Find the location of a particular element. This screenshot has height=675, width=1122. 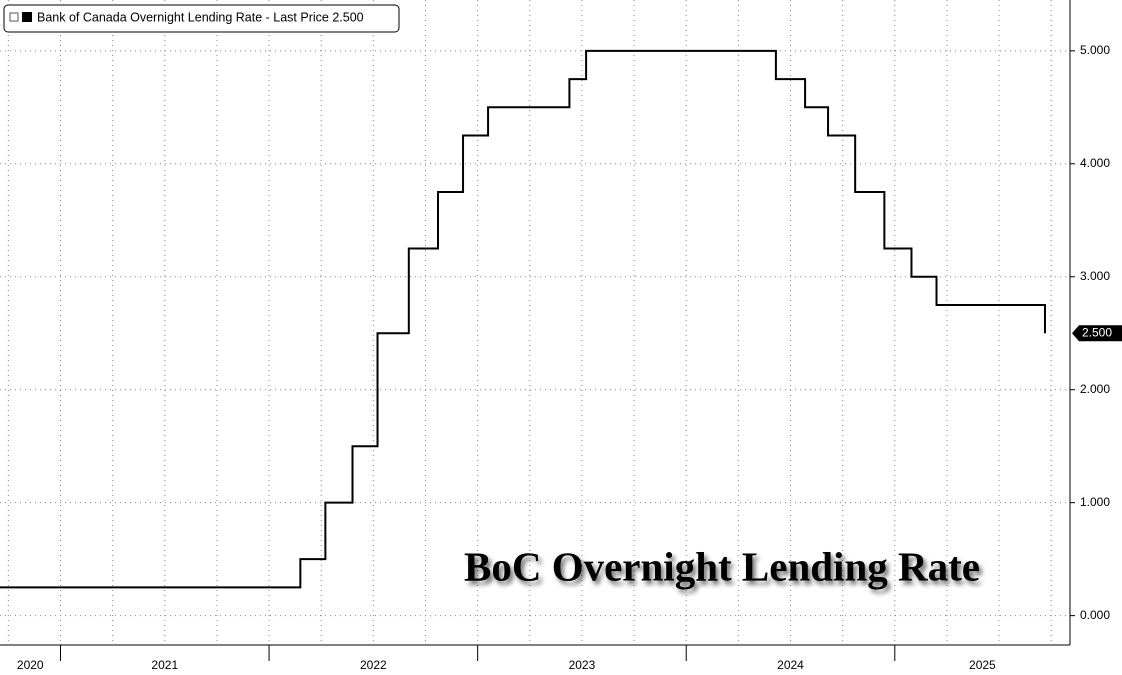

x-tick-label: 2023 is located at coordinates (582, 665).